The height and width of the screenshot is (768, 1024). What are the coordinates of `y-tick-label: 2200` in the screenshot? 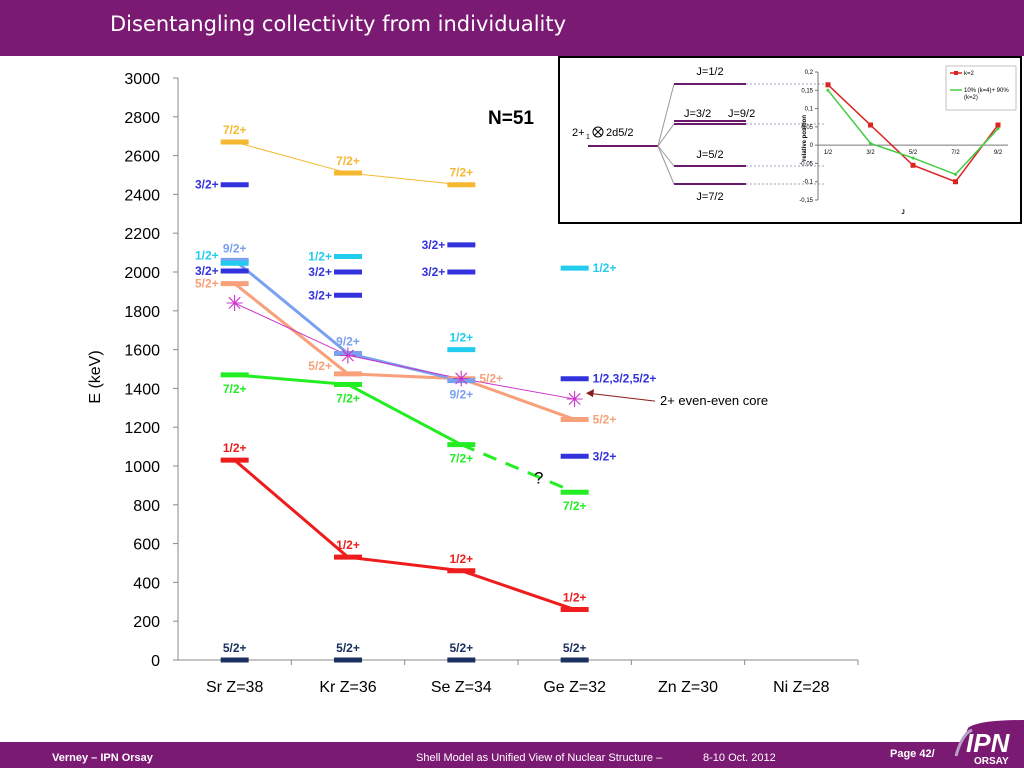 It's located at (142, 234).